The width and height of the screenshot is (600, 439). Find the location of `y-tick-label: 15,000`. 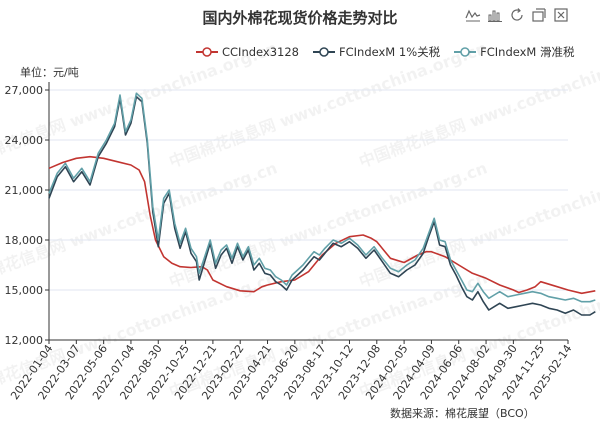

y-tick-label: 15,000 is located at coordinates (24, 290).